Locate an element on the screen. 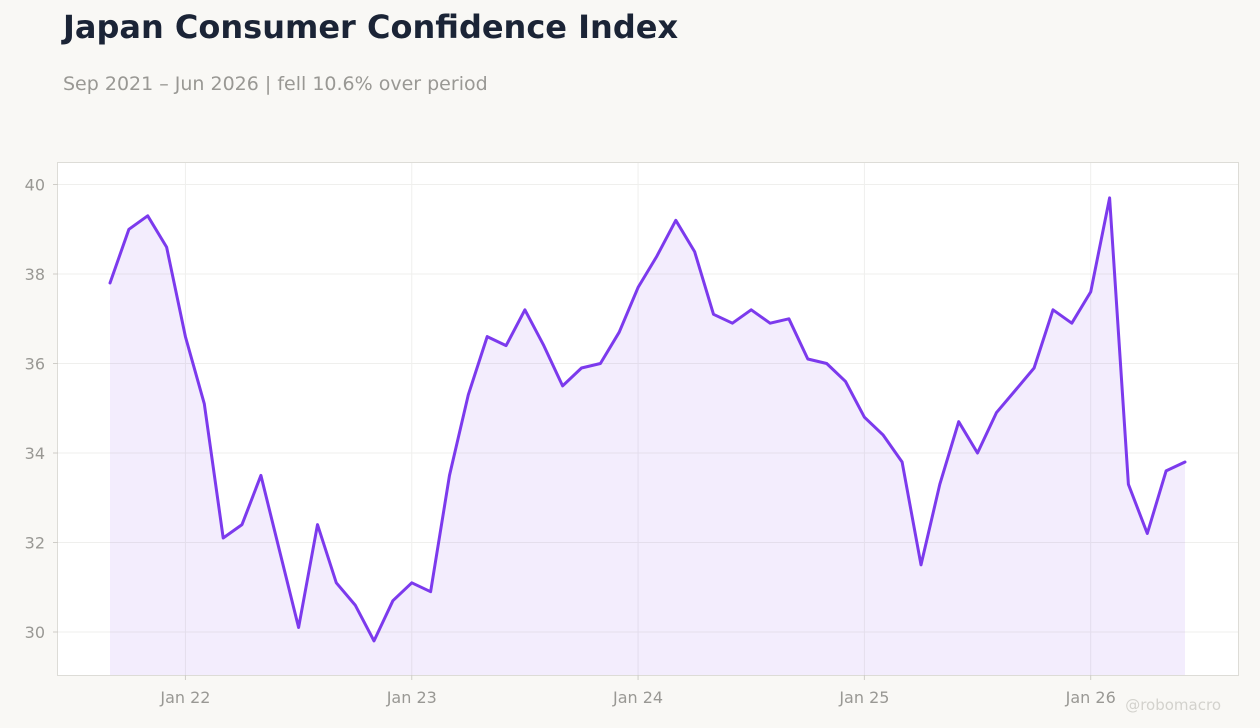 Image resolution: width=1260 pixels, height=728 pixels. y-tick-label: 32 is located at coordinates (35, 543).